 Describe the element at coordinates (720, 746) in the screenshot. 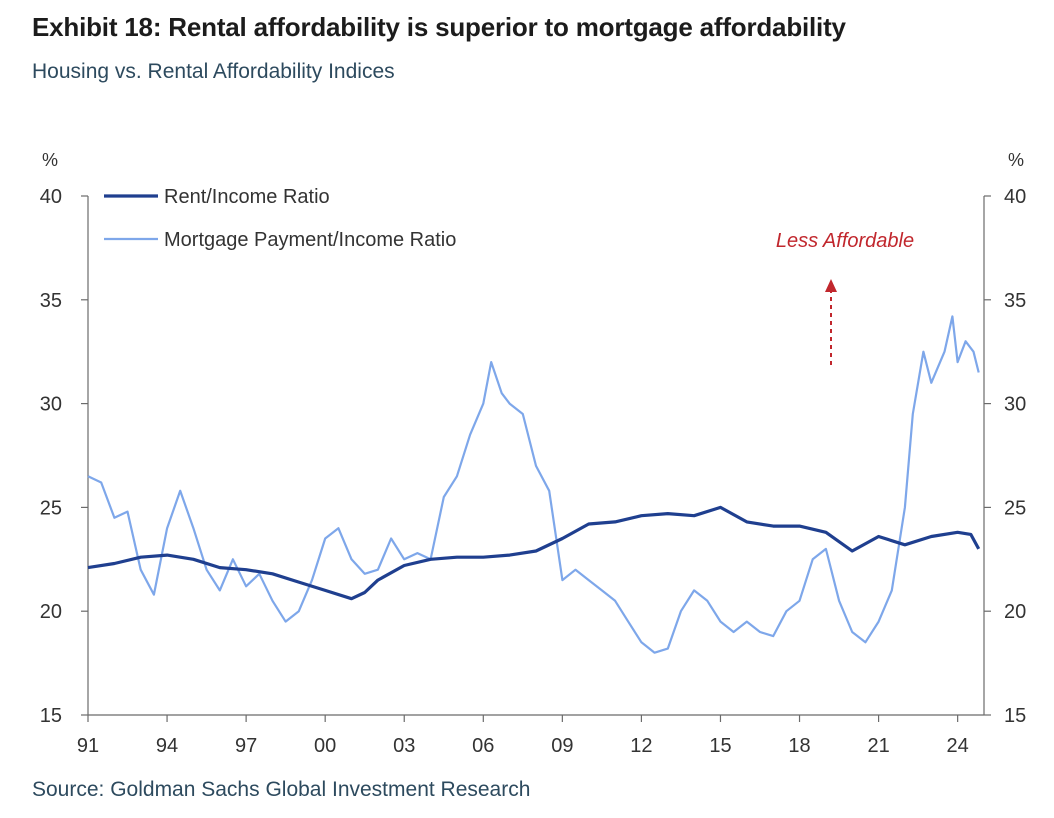

I see `x-tick-label: 15` at that location.